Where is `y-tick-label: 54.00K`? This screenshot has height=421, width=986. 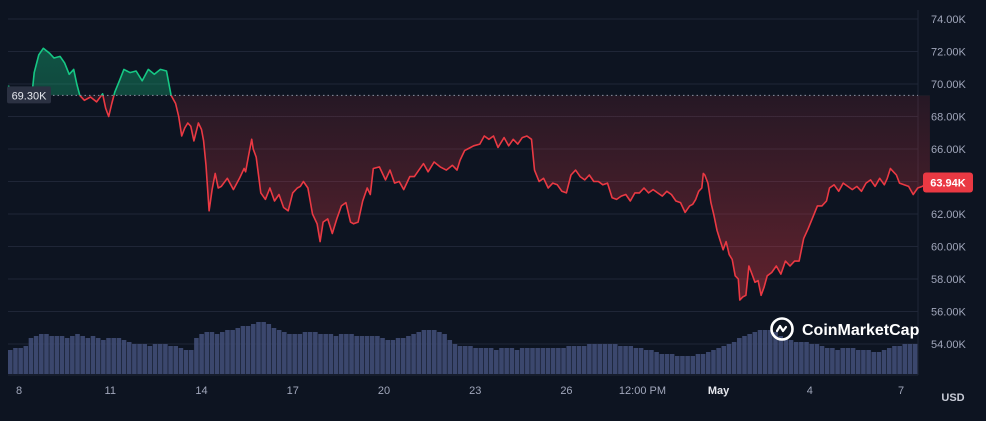 y-tick-label: 54.00K is located at coordinates (949, 345).